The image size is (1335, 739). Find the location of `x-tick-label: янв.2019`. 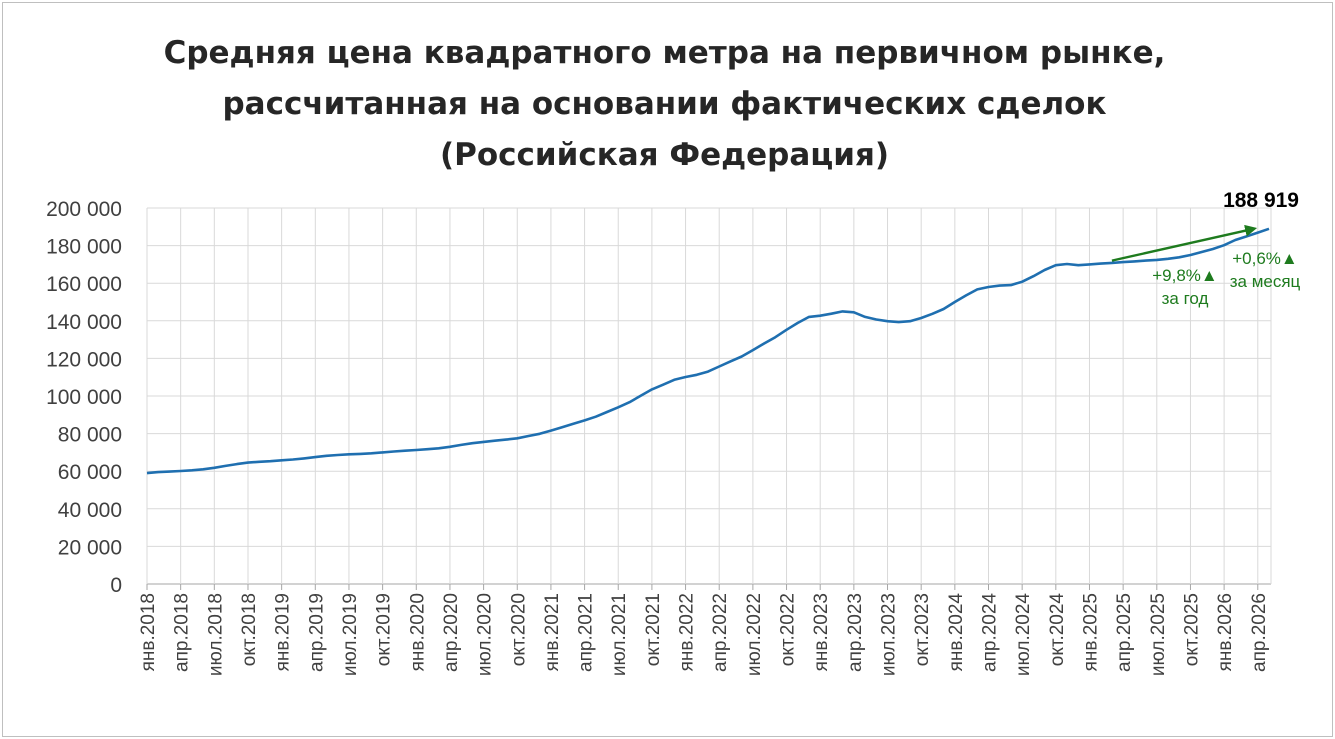

x-tick-label: янв.2019 is located at coordinates (283, 632).